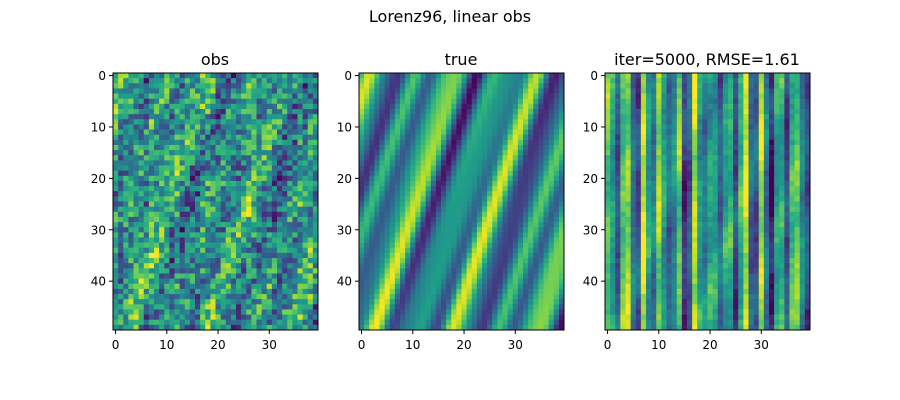 The width and height of the screenshot is (900, 400). What do you see at coordinates (515, 345) in the screenshot?
I see `x-tick-label: 30` at bounding box center [515, 345].